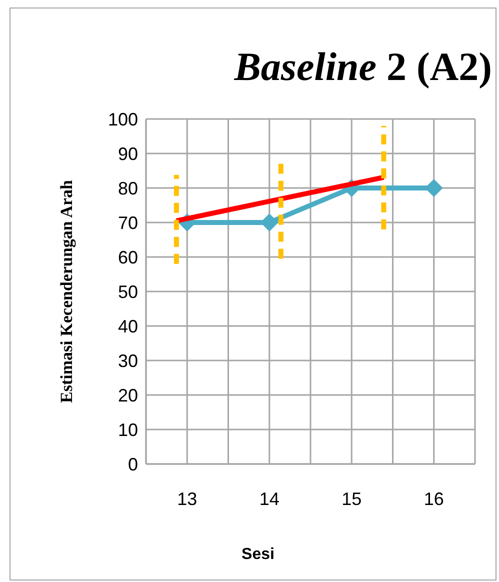 Image resolution: width=499 pixels, height=582 pixels. What do you see at coordinates (128, 188) in the screenshot?
I see `y-tick-label: 80` at bounding box center [128, 188].